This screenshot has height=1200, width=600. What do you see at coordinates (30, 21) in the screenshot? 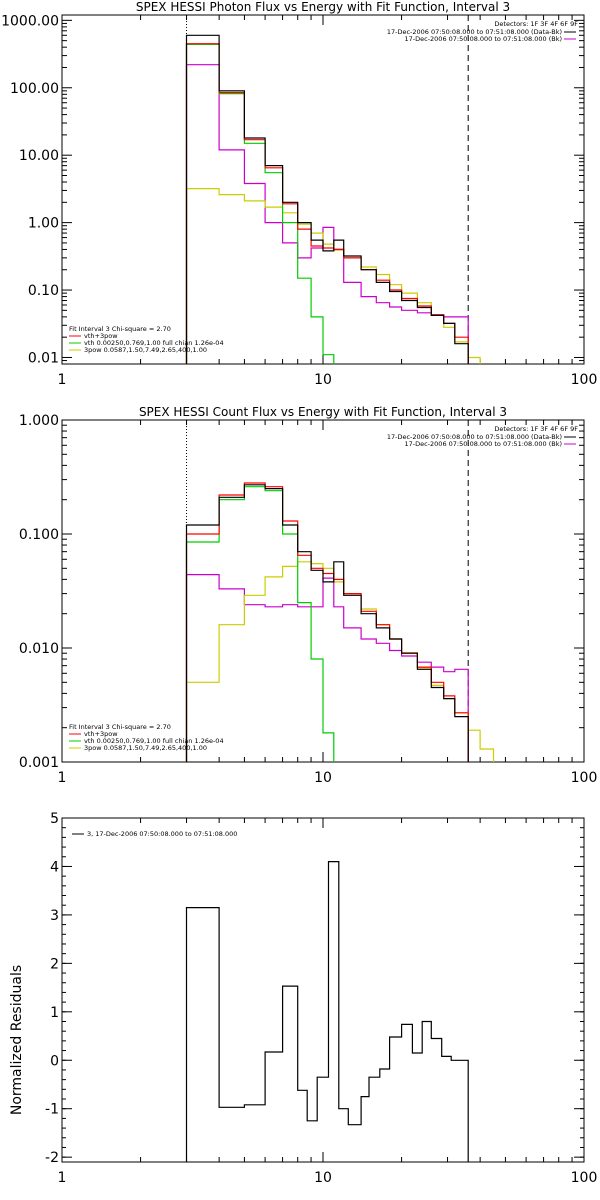
I see `y-tick-label: 1000.00` at bounding box center [30, 21].